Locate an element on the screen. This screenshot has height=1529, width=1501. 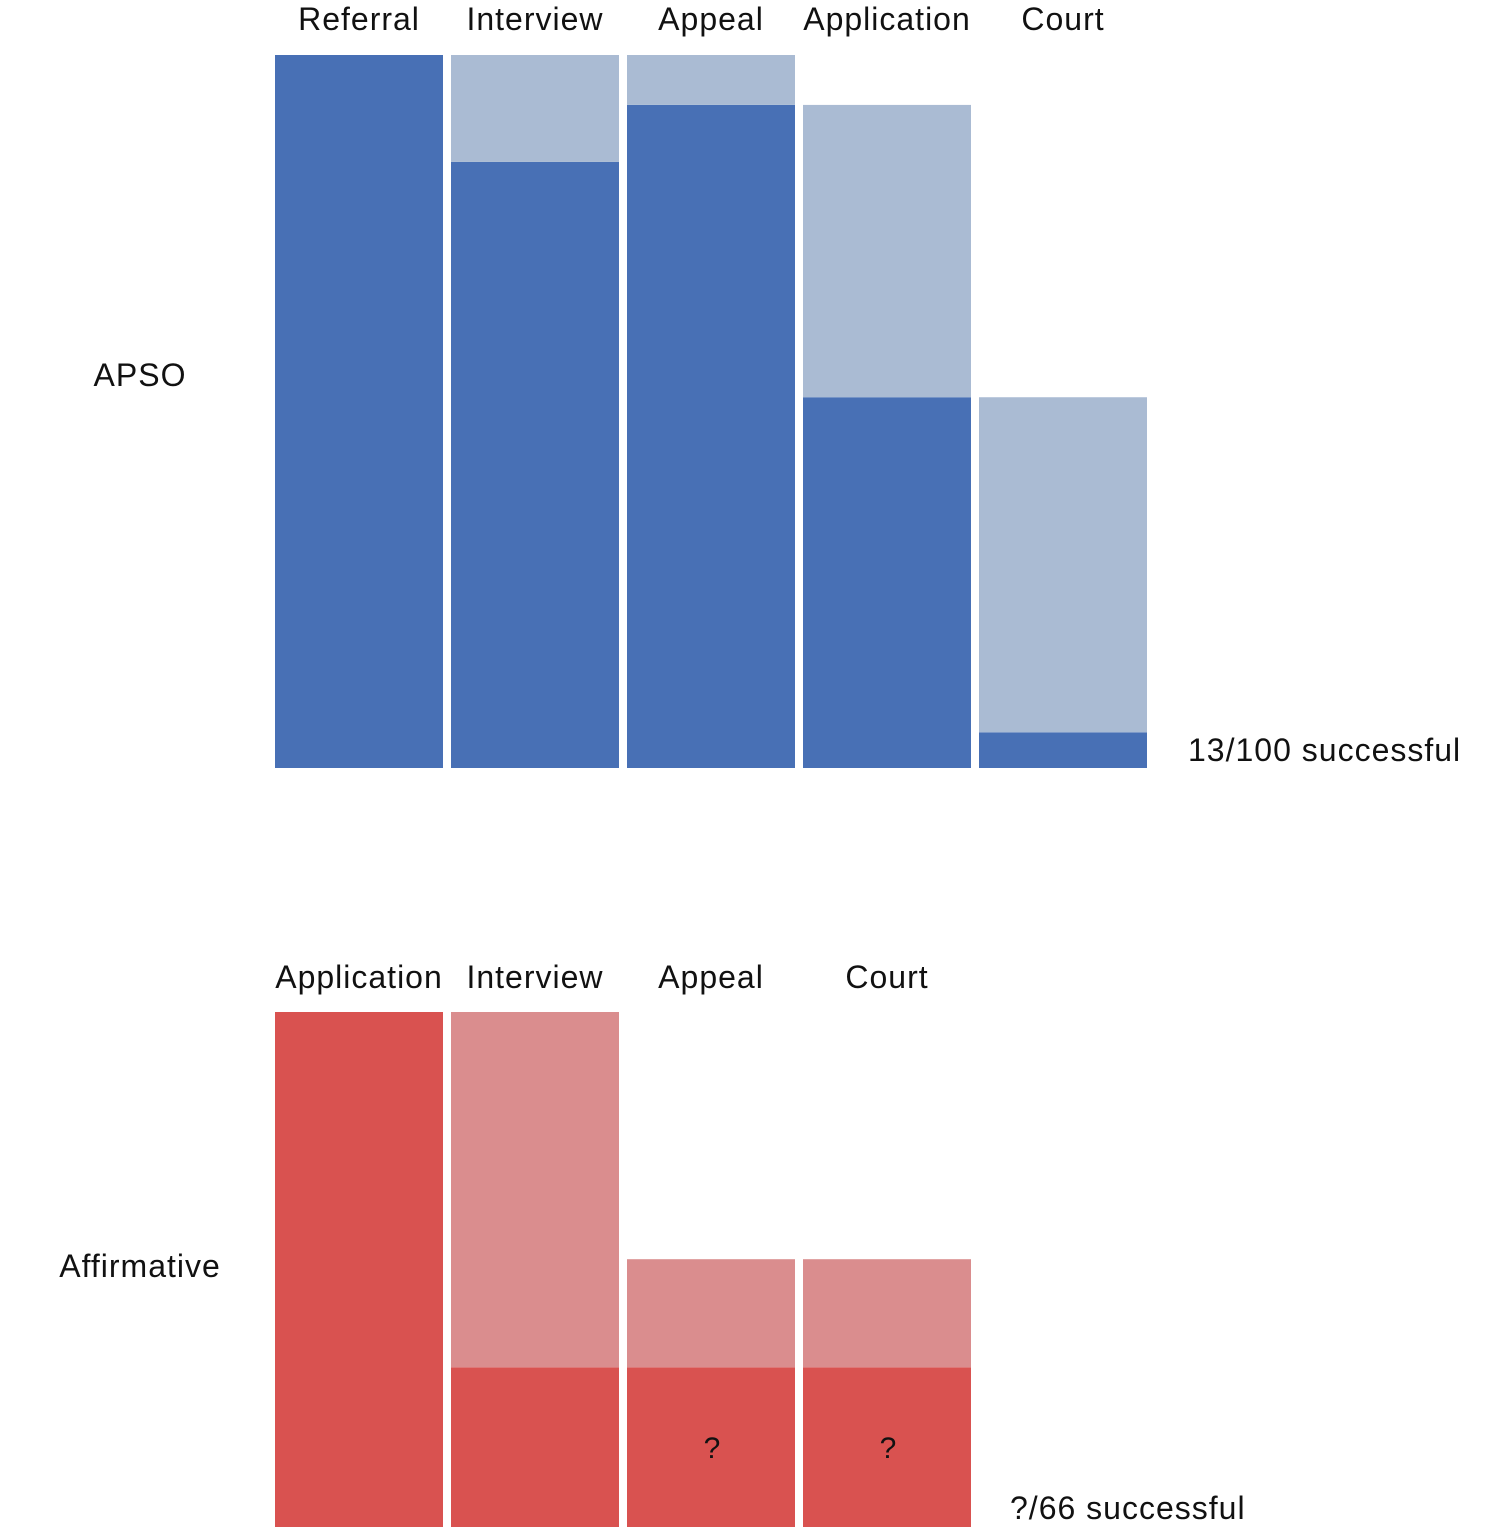
stage-labels-affirmative: Application Interview Appeal Court is located at coordinates (601, 977).